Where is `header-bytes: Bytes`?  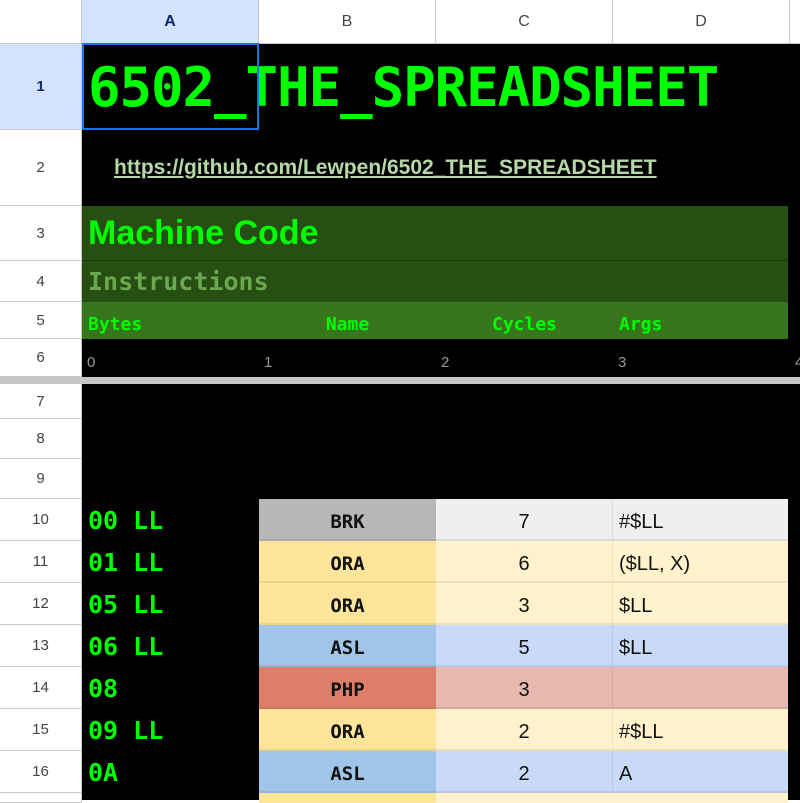 header-bytes: Bytes is located at coordinates (115, 324).